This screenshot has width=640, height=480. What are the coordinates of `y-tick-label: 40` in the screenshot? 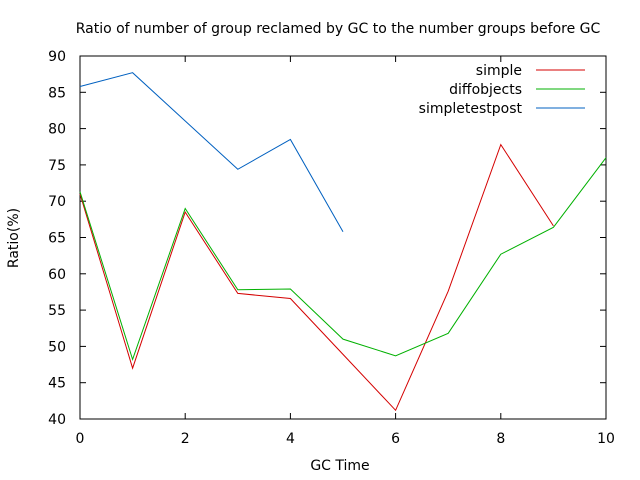 It's located at (57, 420).